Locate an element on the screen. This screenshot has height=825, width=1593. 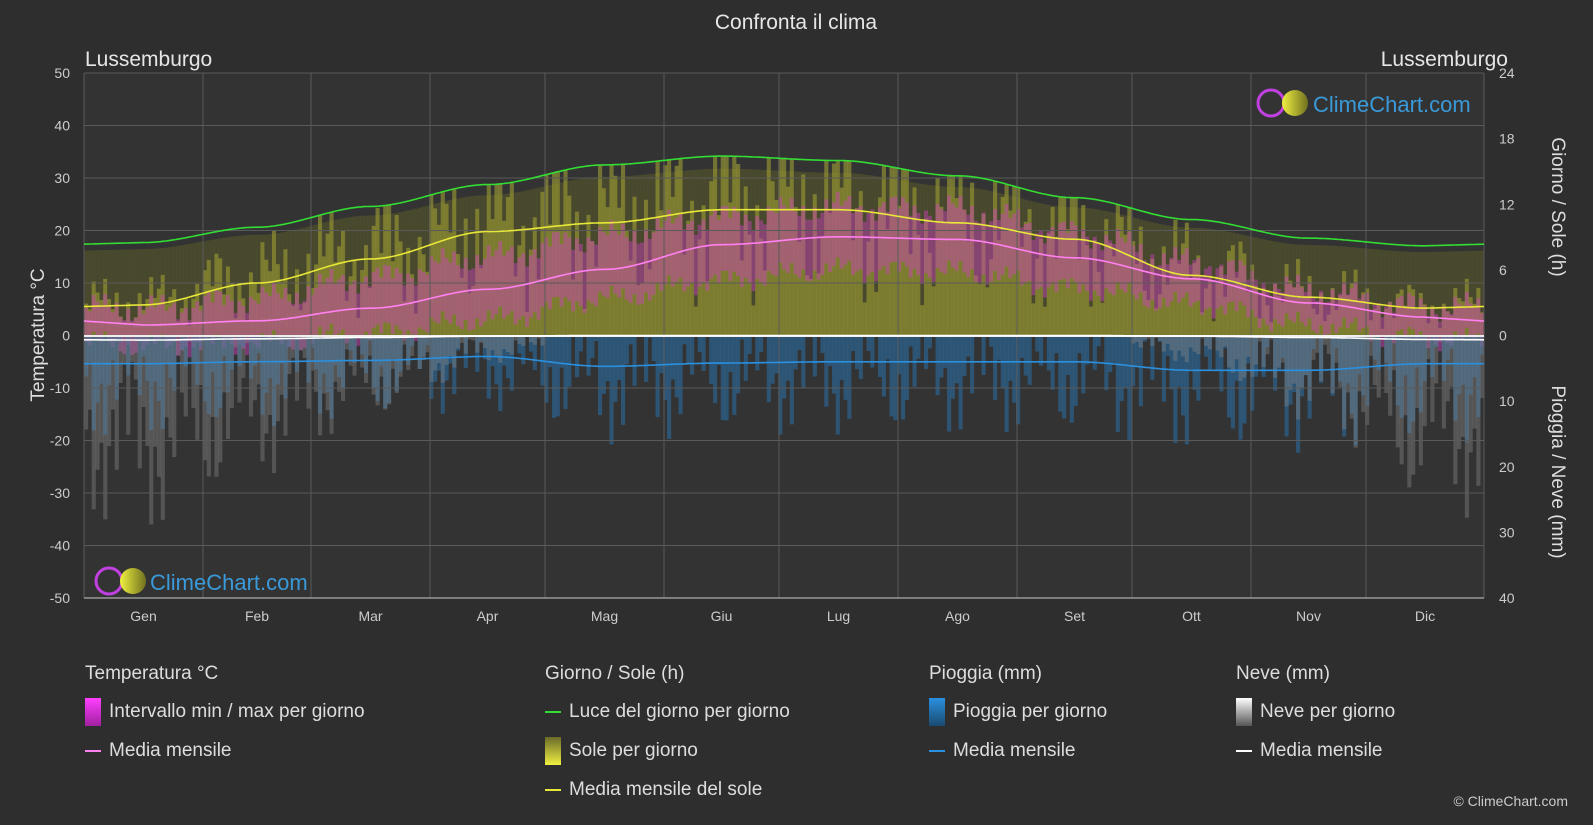
y-left-tick-label: 50 is located at coordinates (62, 73).